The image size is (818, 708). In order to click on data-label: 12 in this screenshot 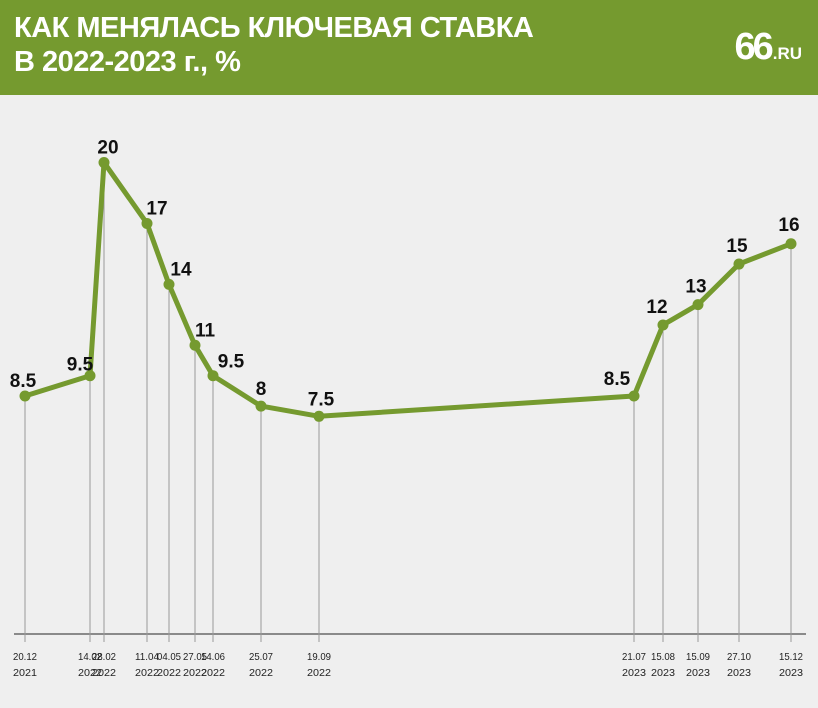, I will do `click(656, 307)`.